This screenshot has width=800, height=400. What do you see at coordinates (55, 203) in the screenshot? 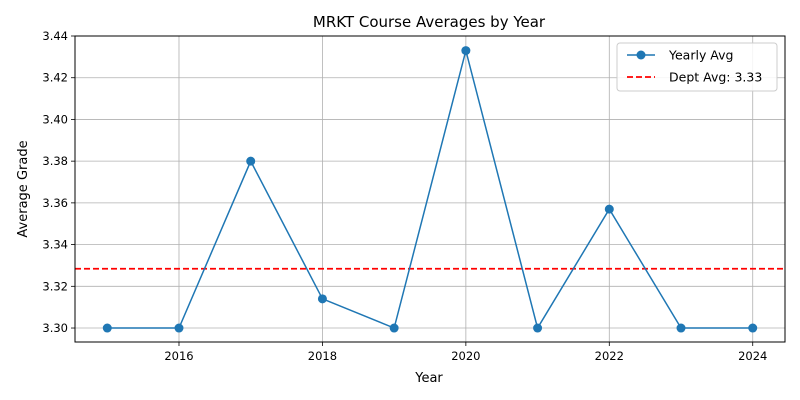
I see `y-tick-label: 3.36` at bounding box center [55, 203].